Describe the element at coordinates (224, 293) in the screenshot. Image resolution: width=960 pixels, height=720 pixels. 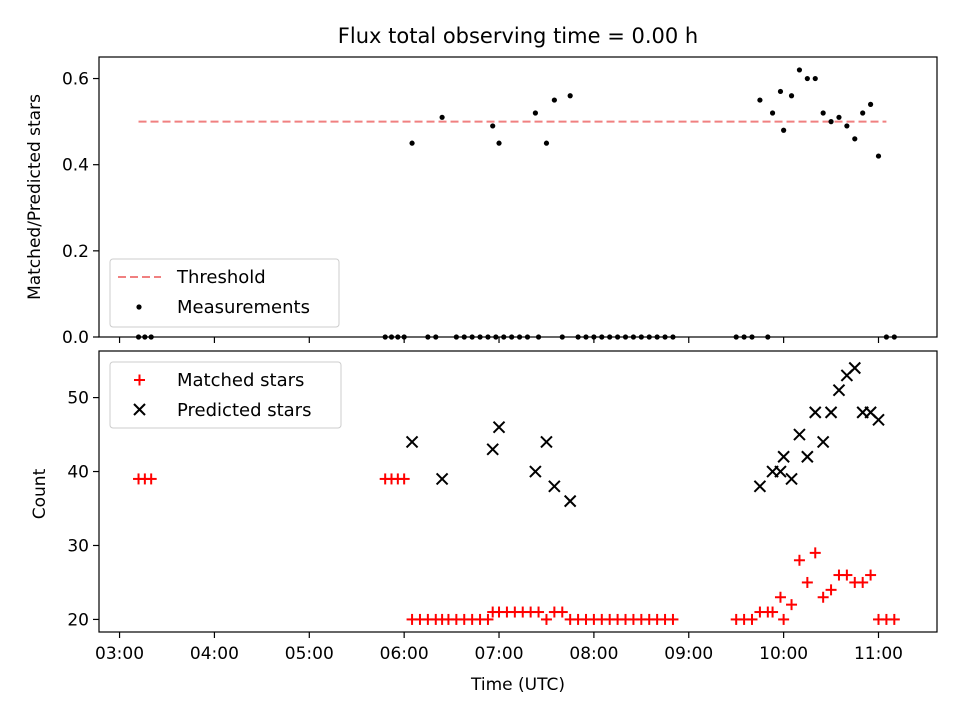
I see `top-legend-box` at that location.